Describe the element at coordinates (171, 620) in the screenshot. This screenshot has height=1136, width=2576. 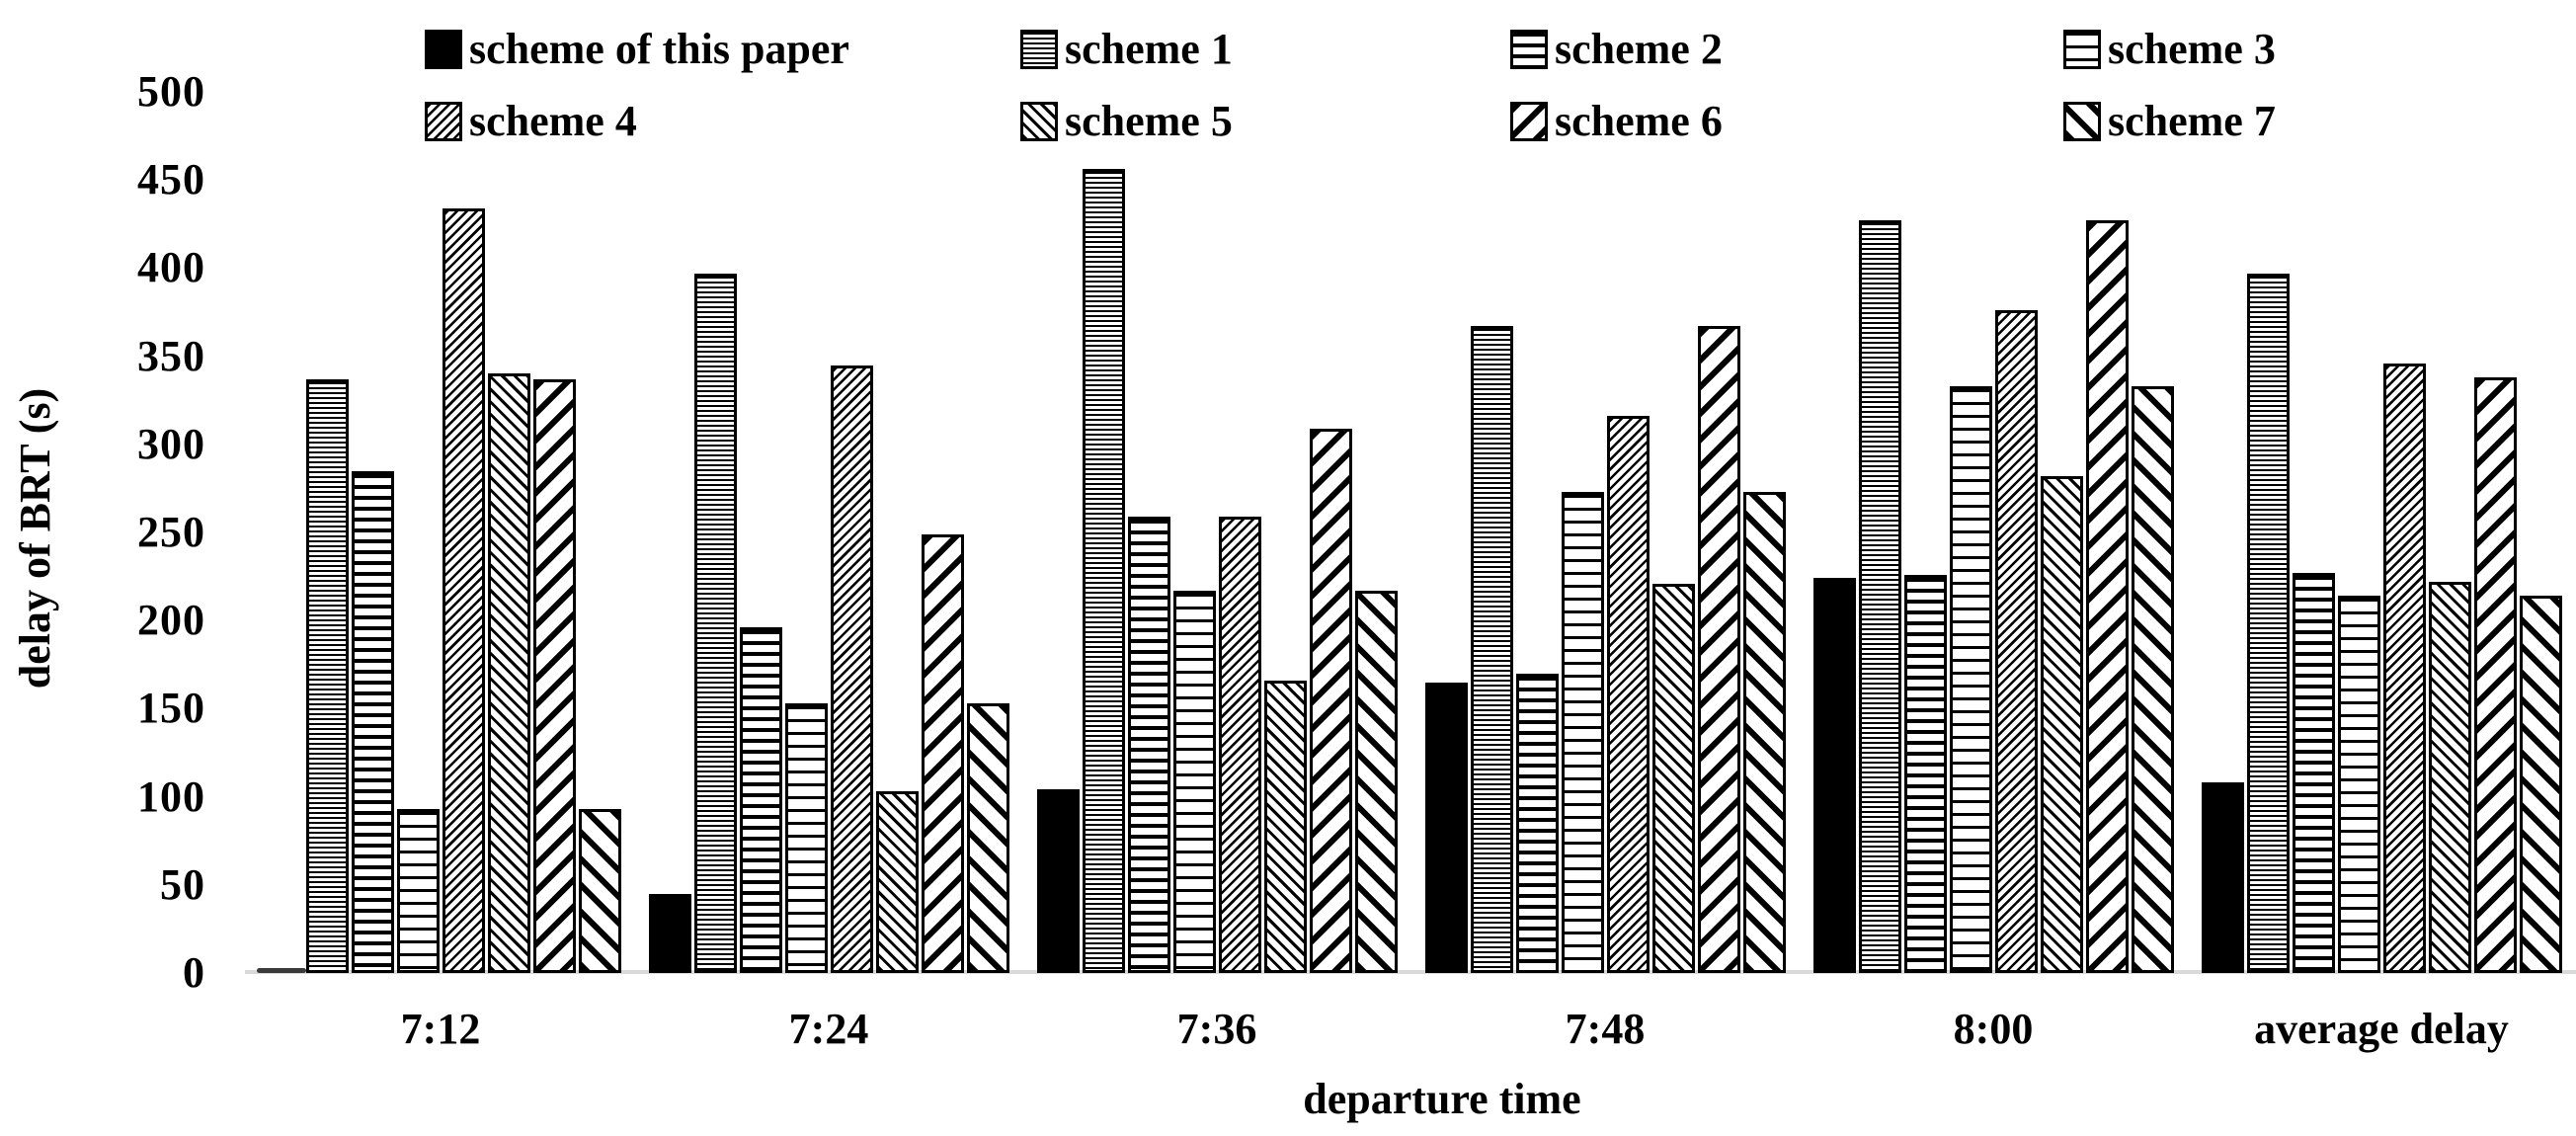
I see `y-tick-label: 200` at that location.